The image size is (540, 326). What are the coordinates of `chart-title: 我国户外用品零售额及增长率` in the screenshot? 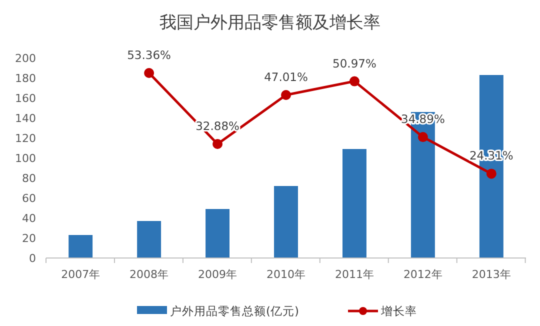 It's located at (270, 23).